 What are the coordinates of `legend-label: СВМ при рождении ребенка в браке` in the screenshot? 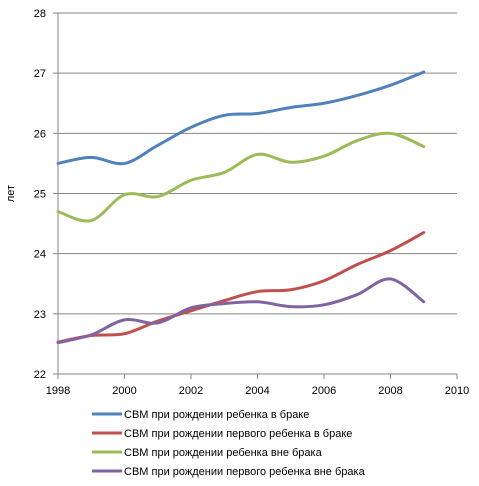 It's located at (216, 415).